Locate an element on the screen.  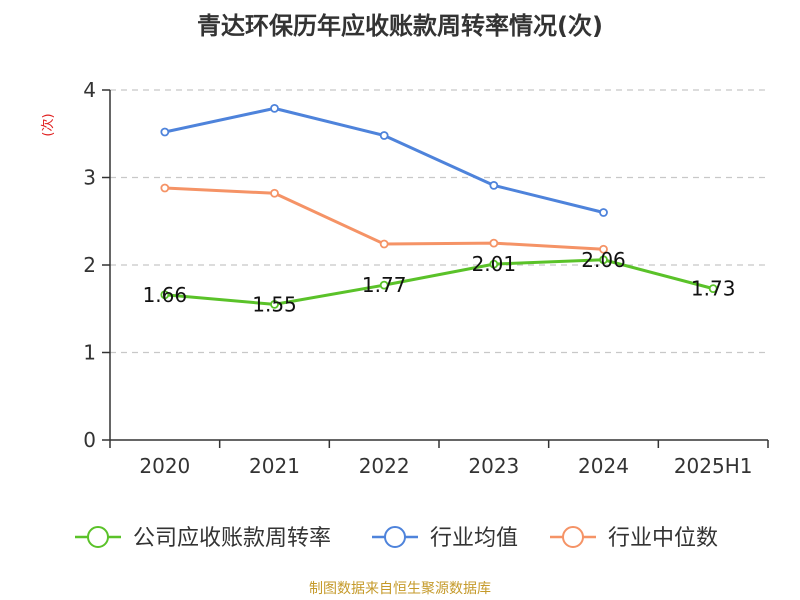
legend-item: 行业均值 is located at coordinates (445, 538).